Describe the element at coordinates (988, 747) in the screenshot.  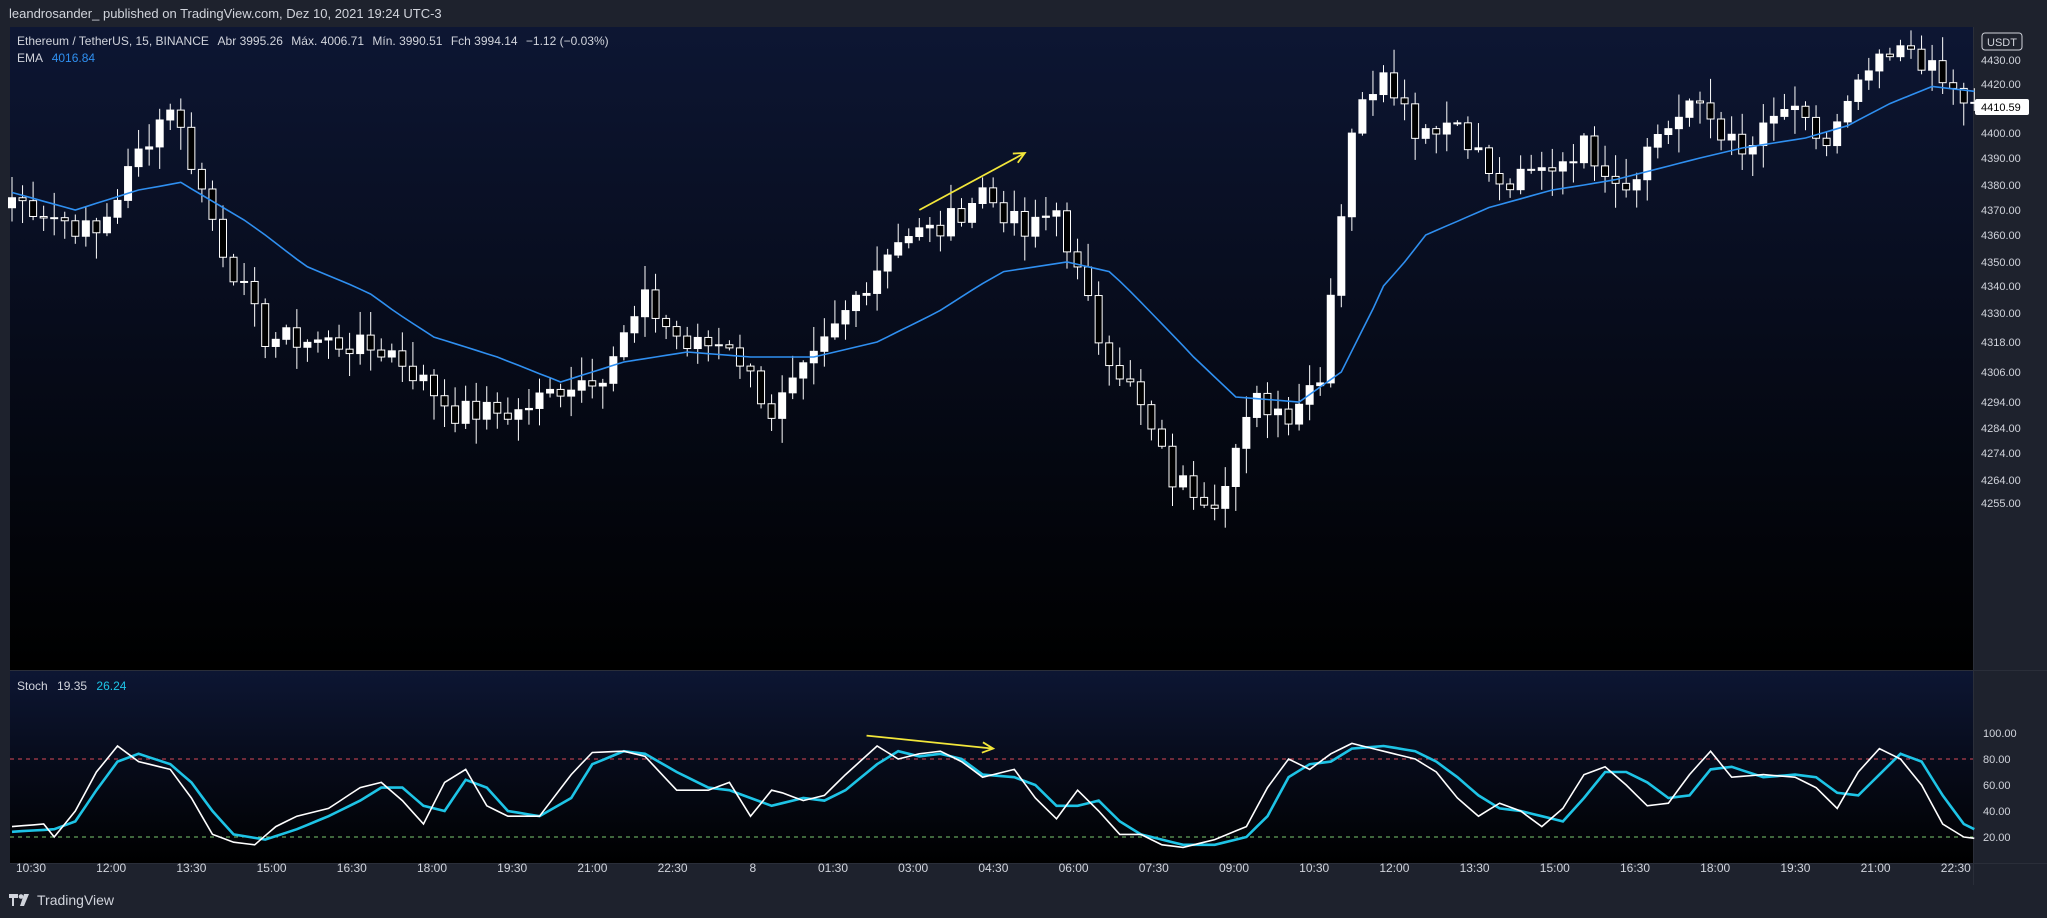
I see `stoch-arrow-head` at that location.